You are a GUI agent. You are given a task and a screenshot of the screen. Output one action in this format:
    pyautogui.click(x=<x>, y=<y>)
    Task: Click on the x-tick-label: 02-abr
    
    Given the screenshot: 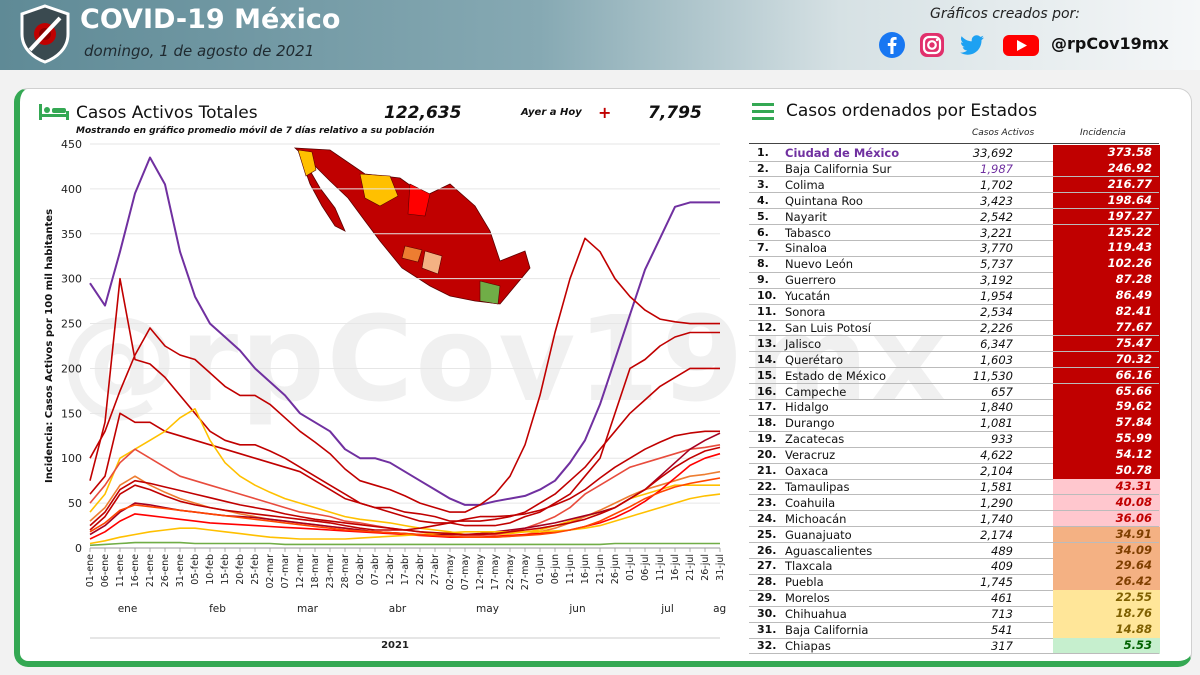 What is the action you would take?
    pyautogui.click(x=360, y=569)
    